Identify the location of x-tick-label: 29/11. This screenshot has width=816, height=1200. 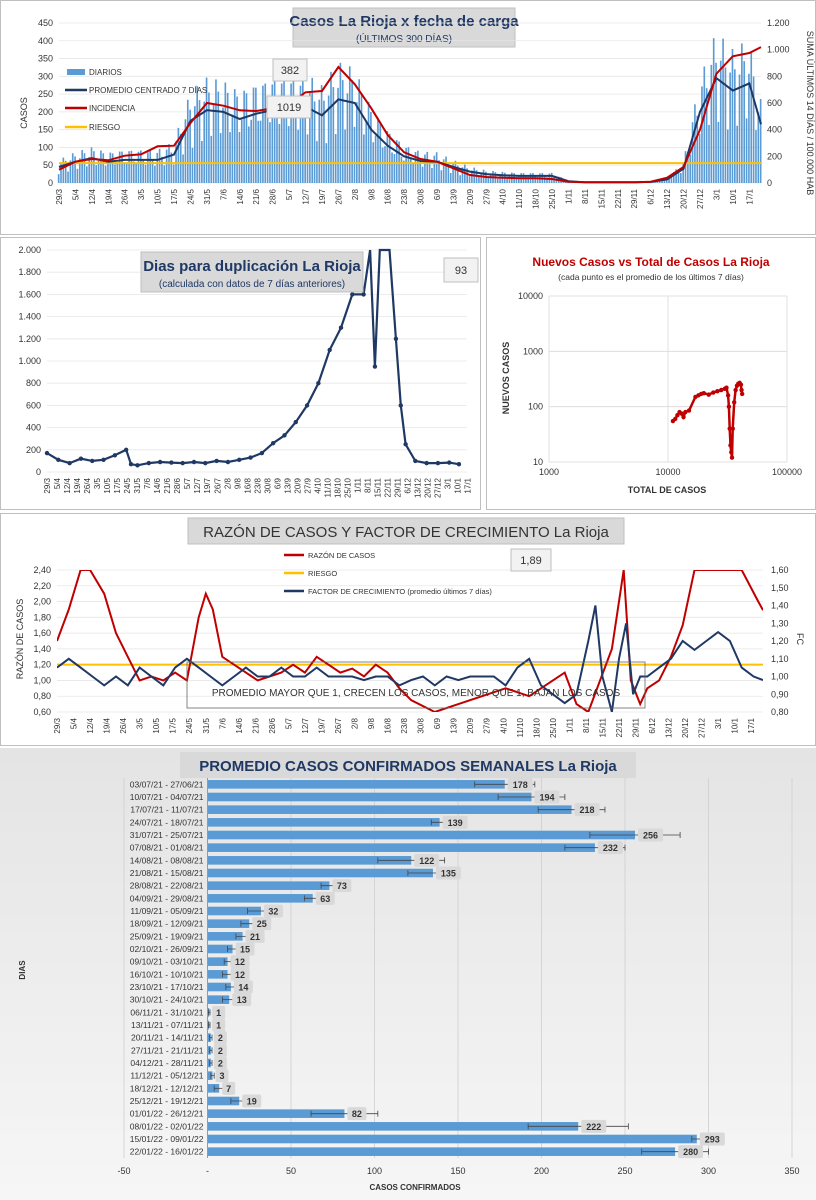
(398, 487).